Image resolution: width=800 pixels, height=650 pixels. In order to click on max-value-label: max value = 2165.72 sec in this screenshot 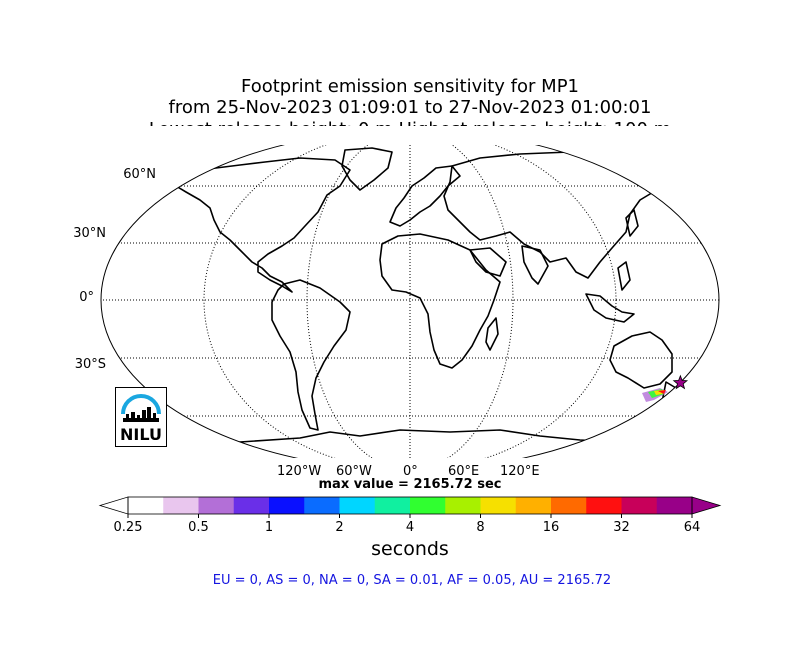, I will do `click(410, 484)`.